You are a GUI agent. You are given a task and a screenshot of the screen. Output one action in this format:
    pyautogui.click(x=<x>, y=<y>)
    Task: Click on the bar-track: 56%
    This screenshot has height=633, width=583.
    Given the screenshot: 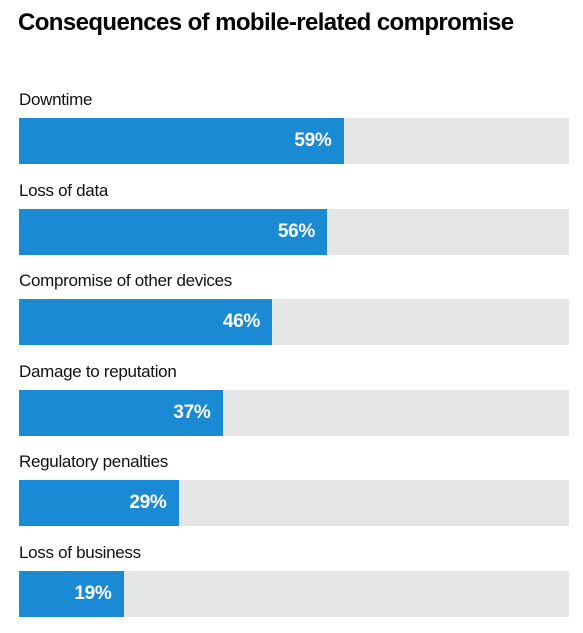 What is the action you would take?
    pyautogui.click(x=294, y=231)
    